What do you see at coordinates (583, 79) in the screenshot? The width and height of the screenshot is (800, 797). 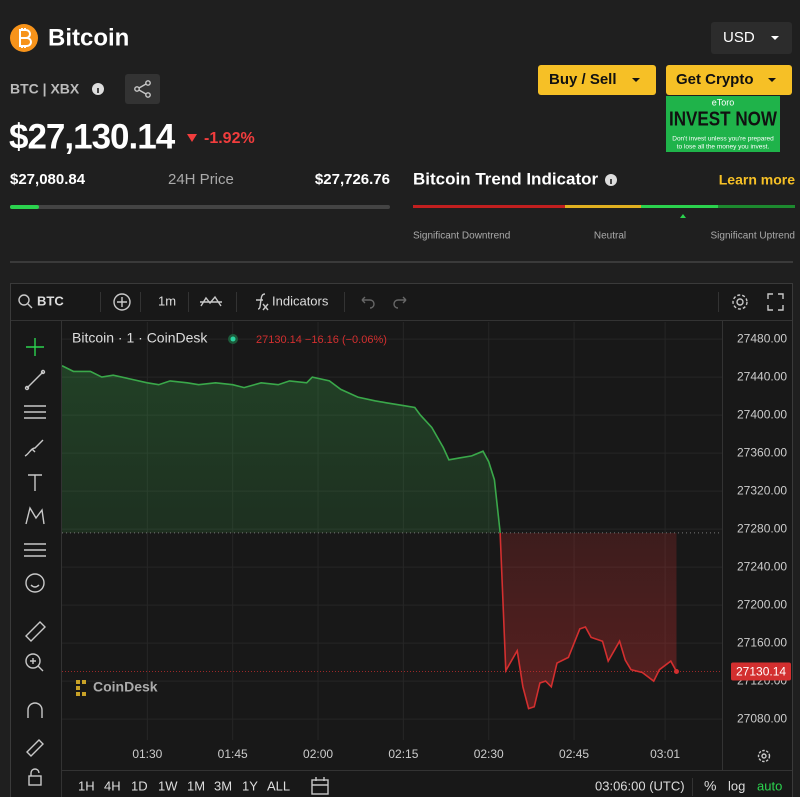 I see `buy-sell-label: Buy / Sell` at bounding box center [583, 79].